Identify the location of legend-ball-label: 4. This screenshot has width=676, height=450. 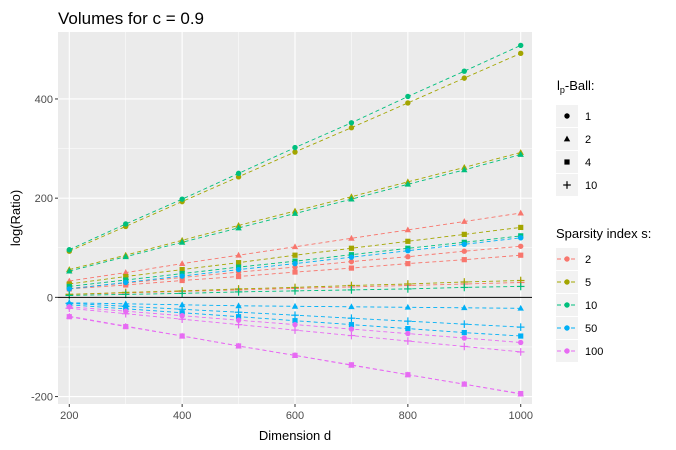
(588, 163).